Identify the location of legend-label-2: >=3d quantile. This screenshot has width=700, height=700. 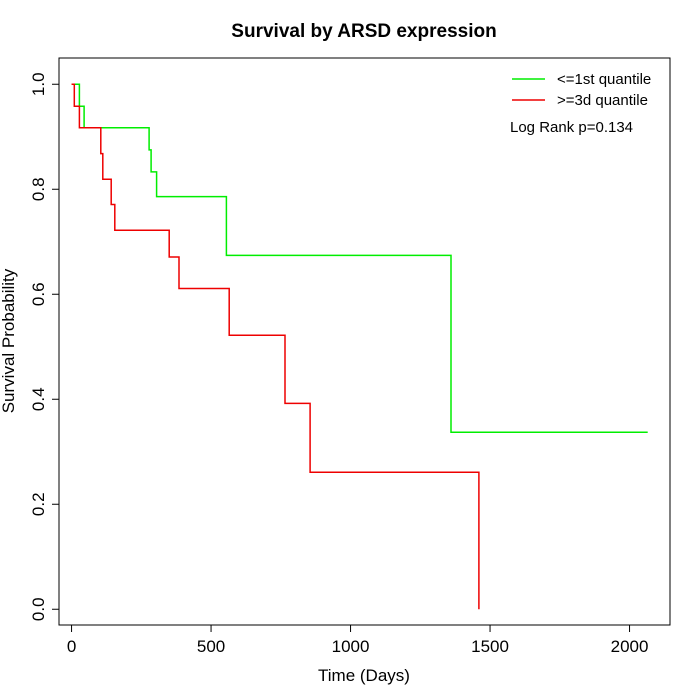
(602, 100).